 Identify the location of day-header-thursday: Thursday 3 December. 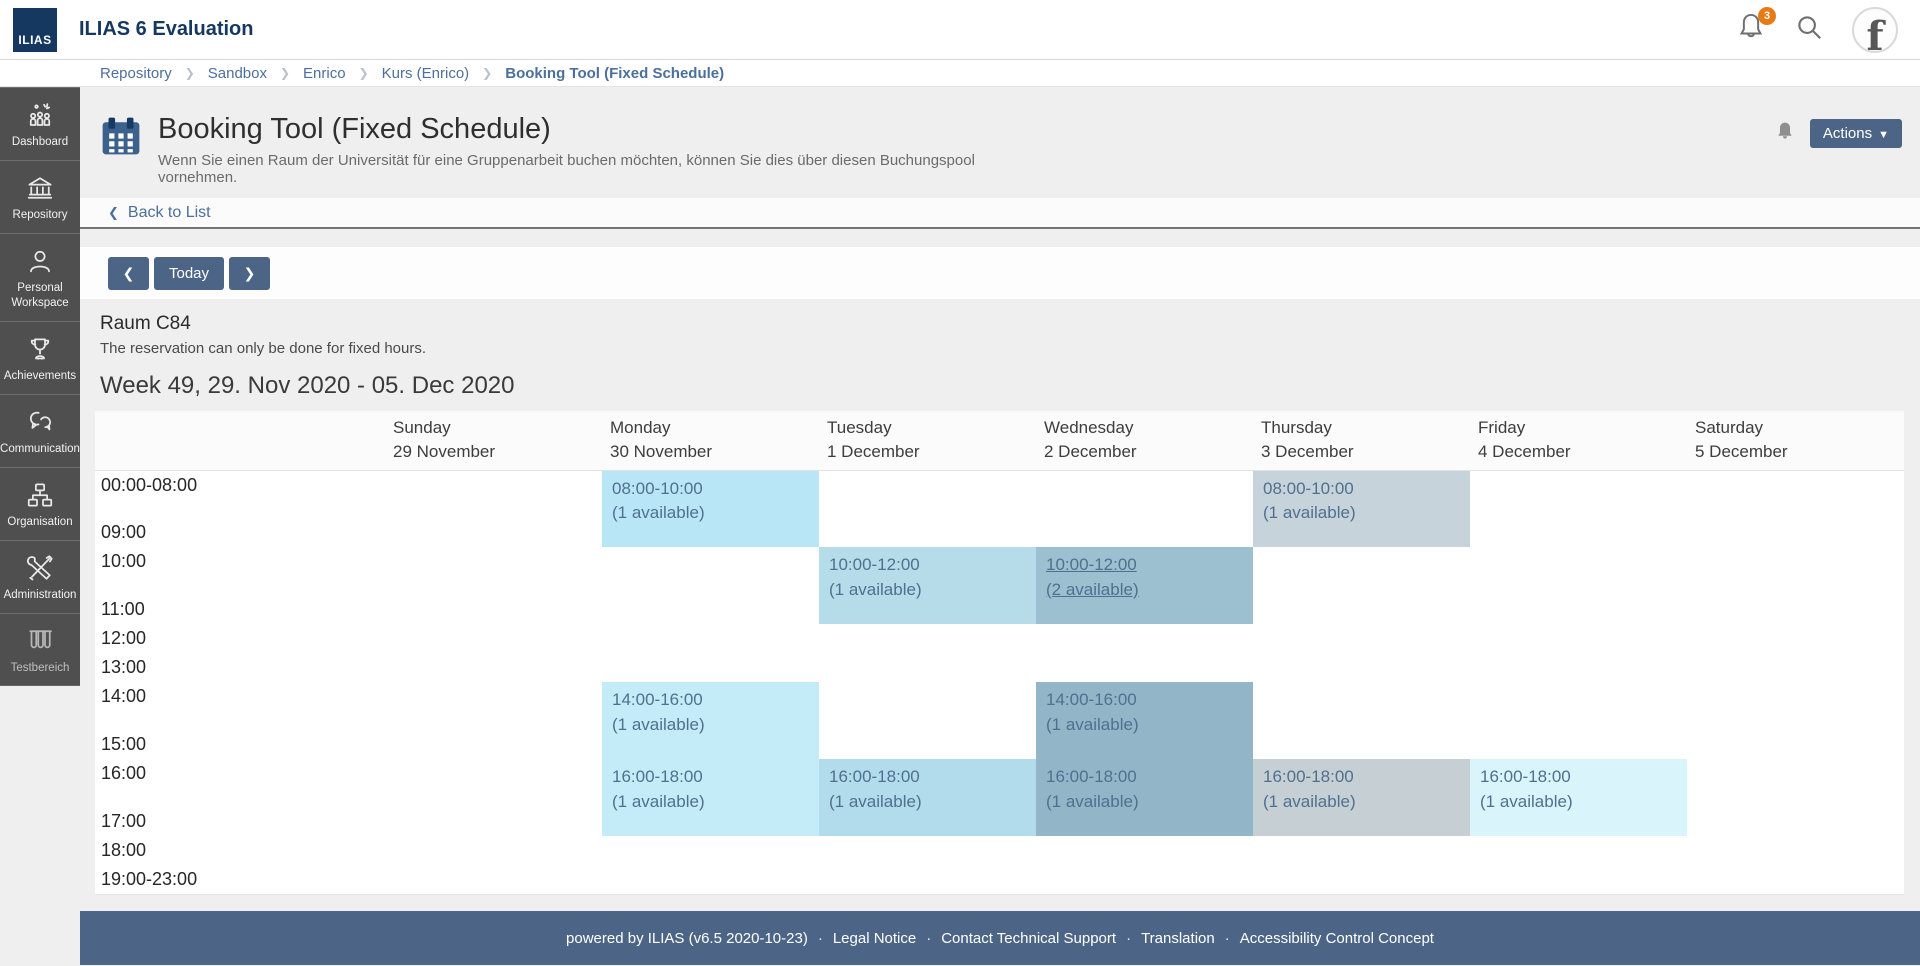
(1361, 441).